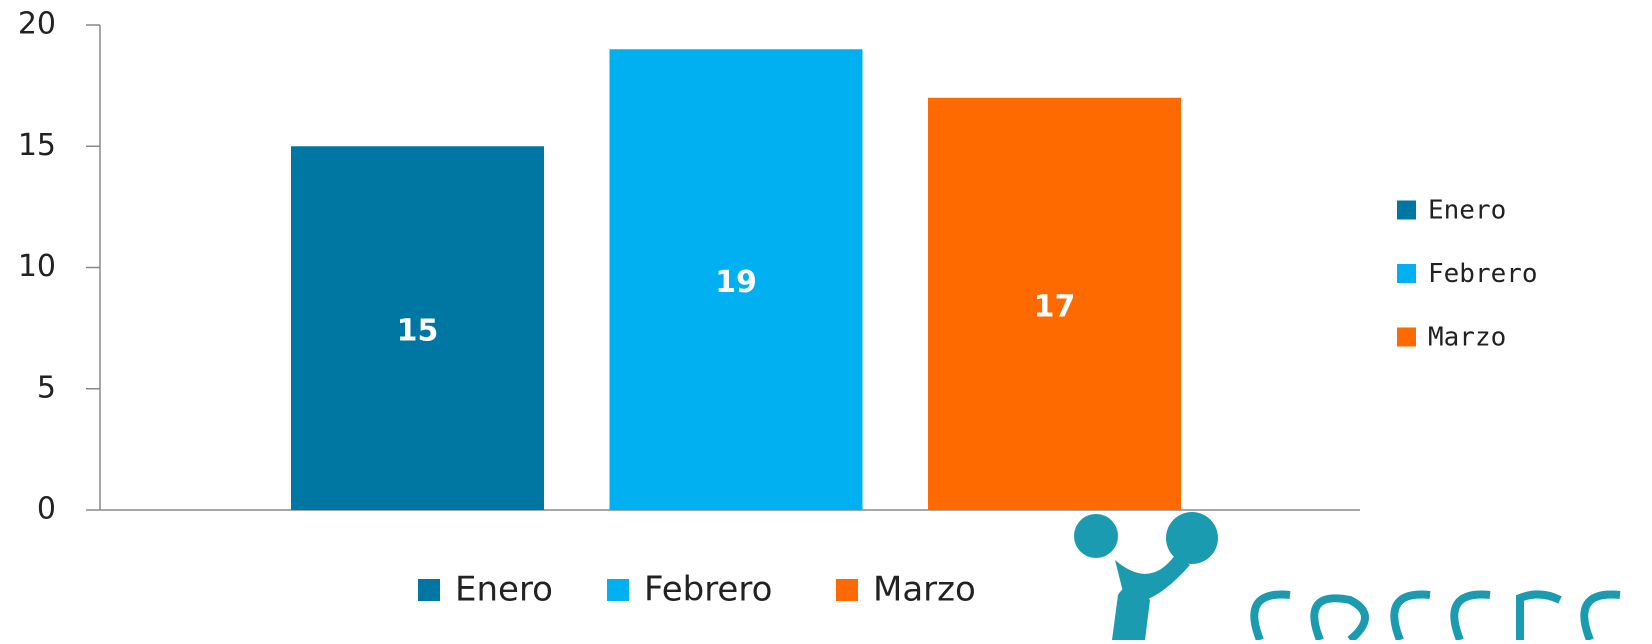 The image size is (1652, 644). Describe the element at coordinates (37, 266) in the screenshot. I see `y-tick-label: 10` at that location.